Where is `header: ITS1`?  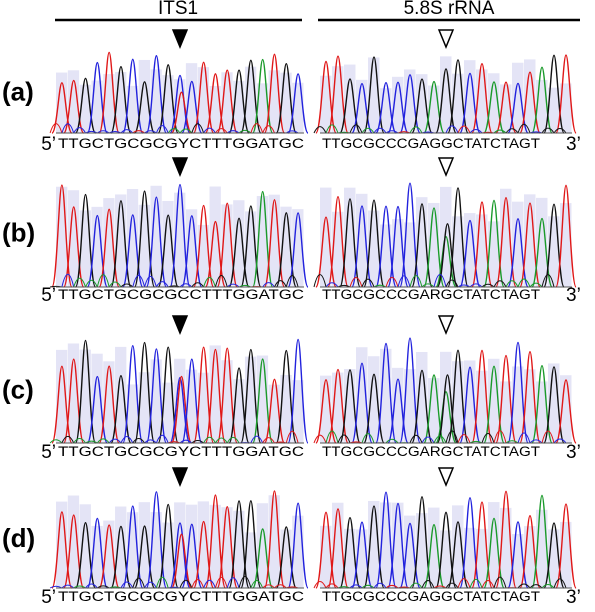 header: ITS1 is located at coordinates (178, 9).